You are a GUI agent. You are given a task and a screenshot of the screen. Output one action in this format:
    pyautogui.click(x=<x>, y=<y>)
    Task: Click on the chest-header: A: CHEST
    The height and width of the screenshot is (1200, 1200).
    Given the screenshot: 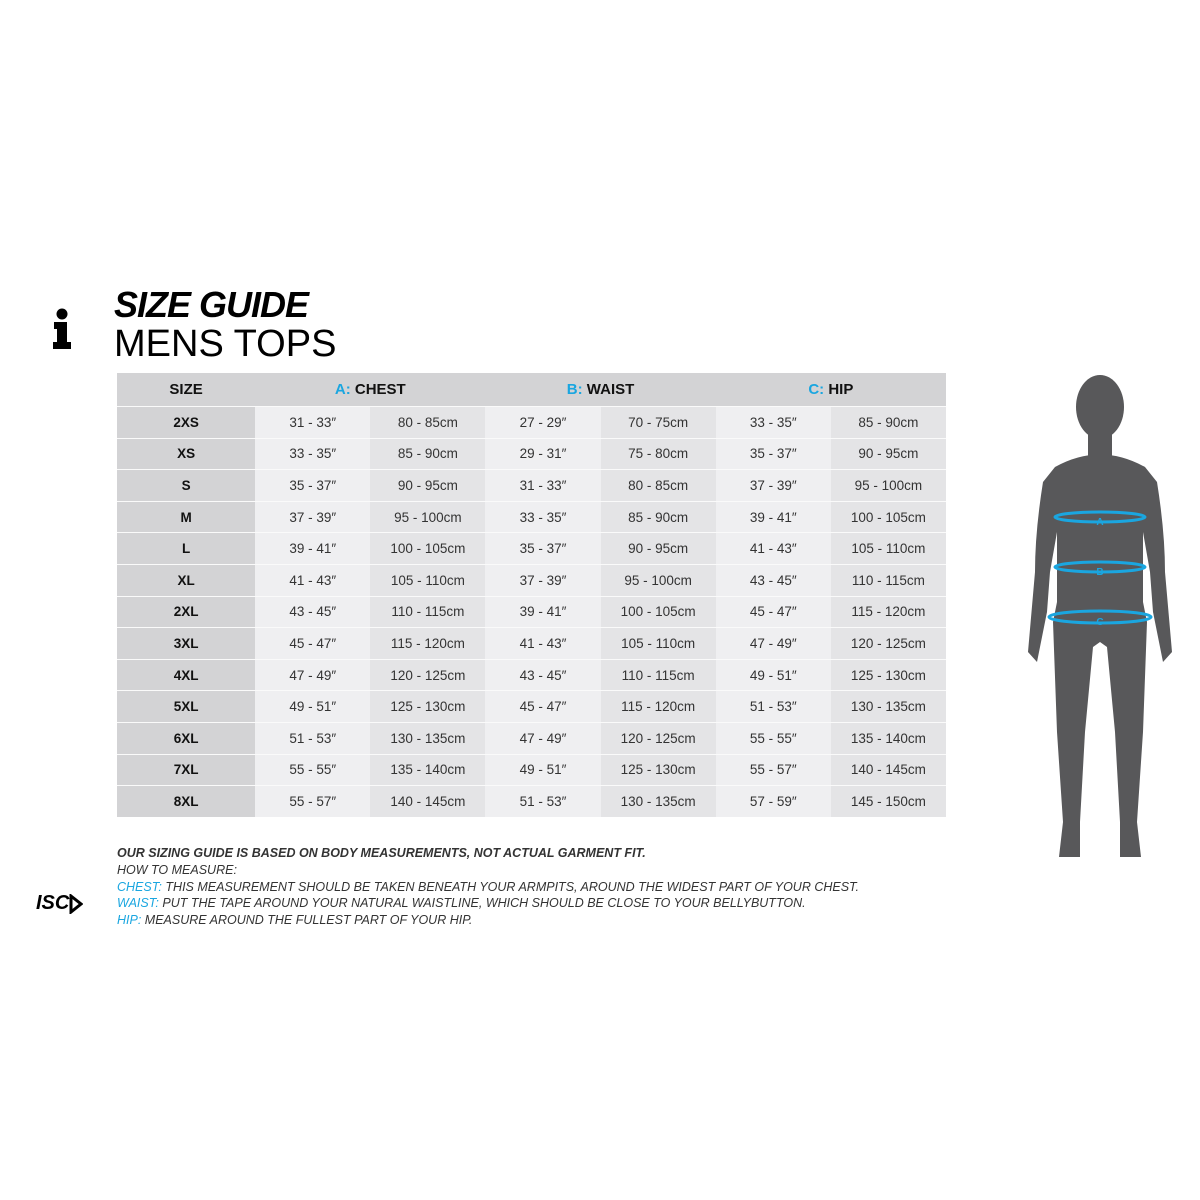 What is the action you would take?
    pyautogui.click(x=370, y=390)
    